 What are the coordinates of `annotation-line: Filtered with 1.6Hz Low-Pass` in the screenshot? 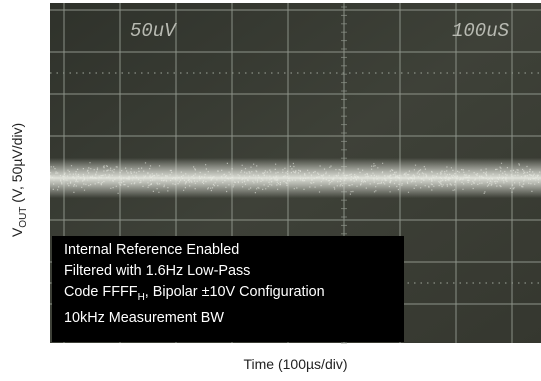 It's located at (157, 271).